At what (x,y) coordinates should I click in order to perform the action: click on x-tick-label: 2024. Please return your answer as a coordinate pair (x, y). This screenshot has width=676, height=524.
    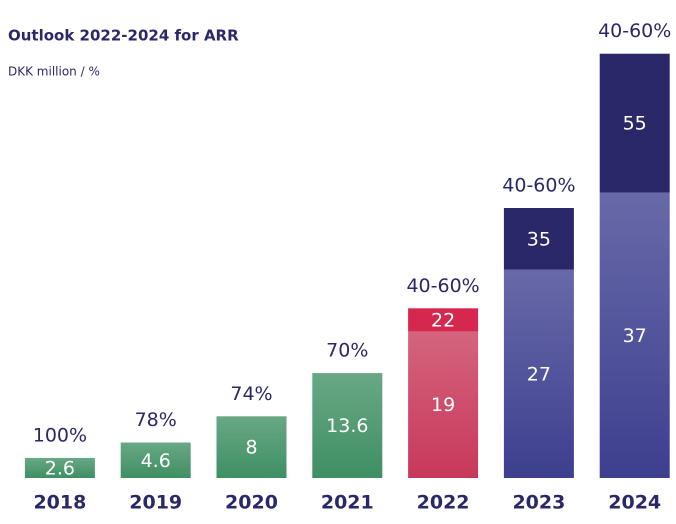
    Looking at the image, I should click on (634, 503).